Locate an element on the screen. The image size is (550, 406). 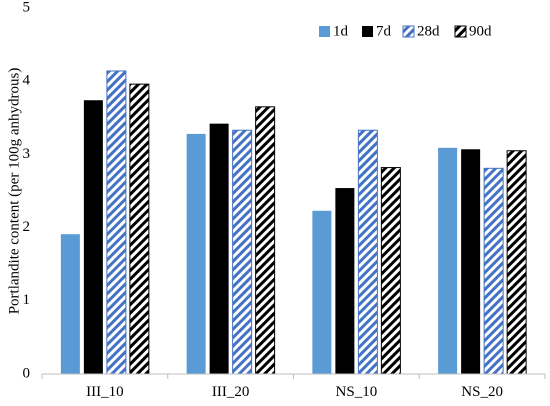
y-tick-label: 3 is located at coordinates (27, 154).